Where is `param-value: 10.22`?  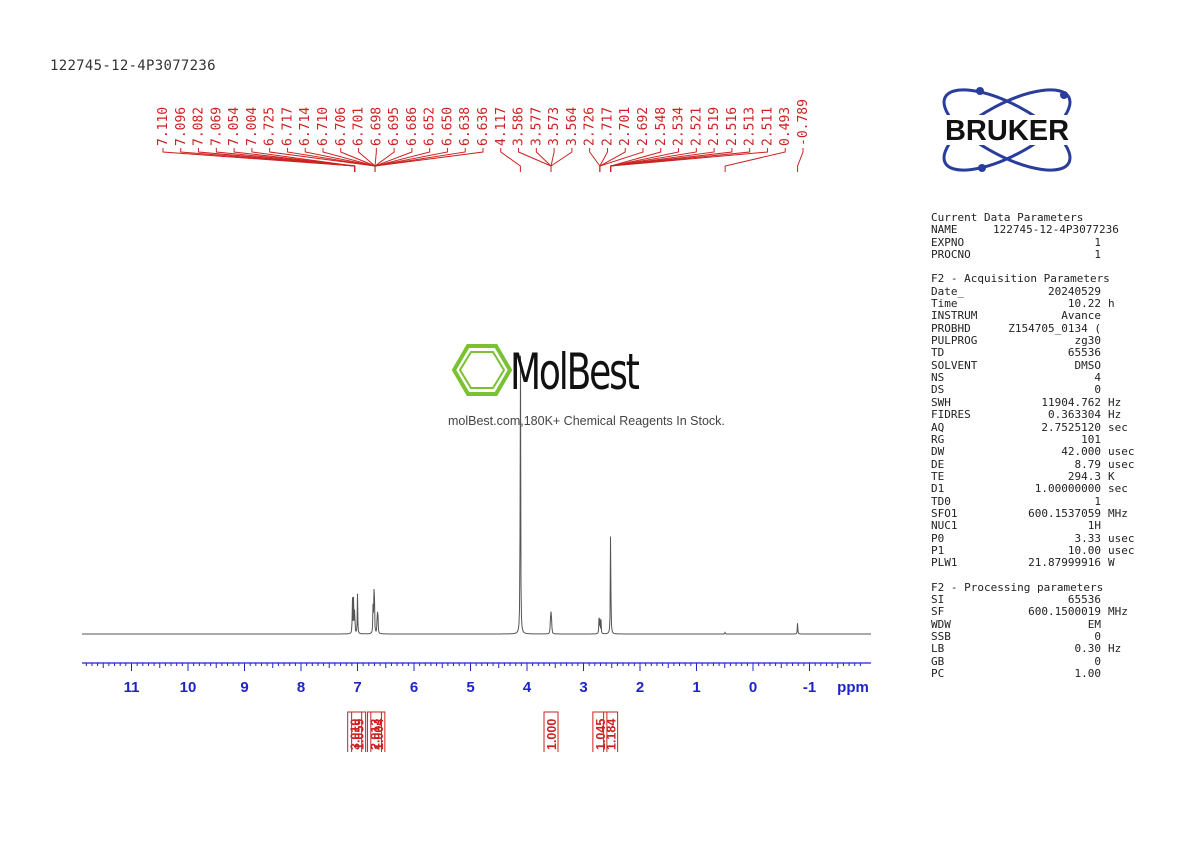
param-value: 10.22 is located at coordinates (1084, 304).